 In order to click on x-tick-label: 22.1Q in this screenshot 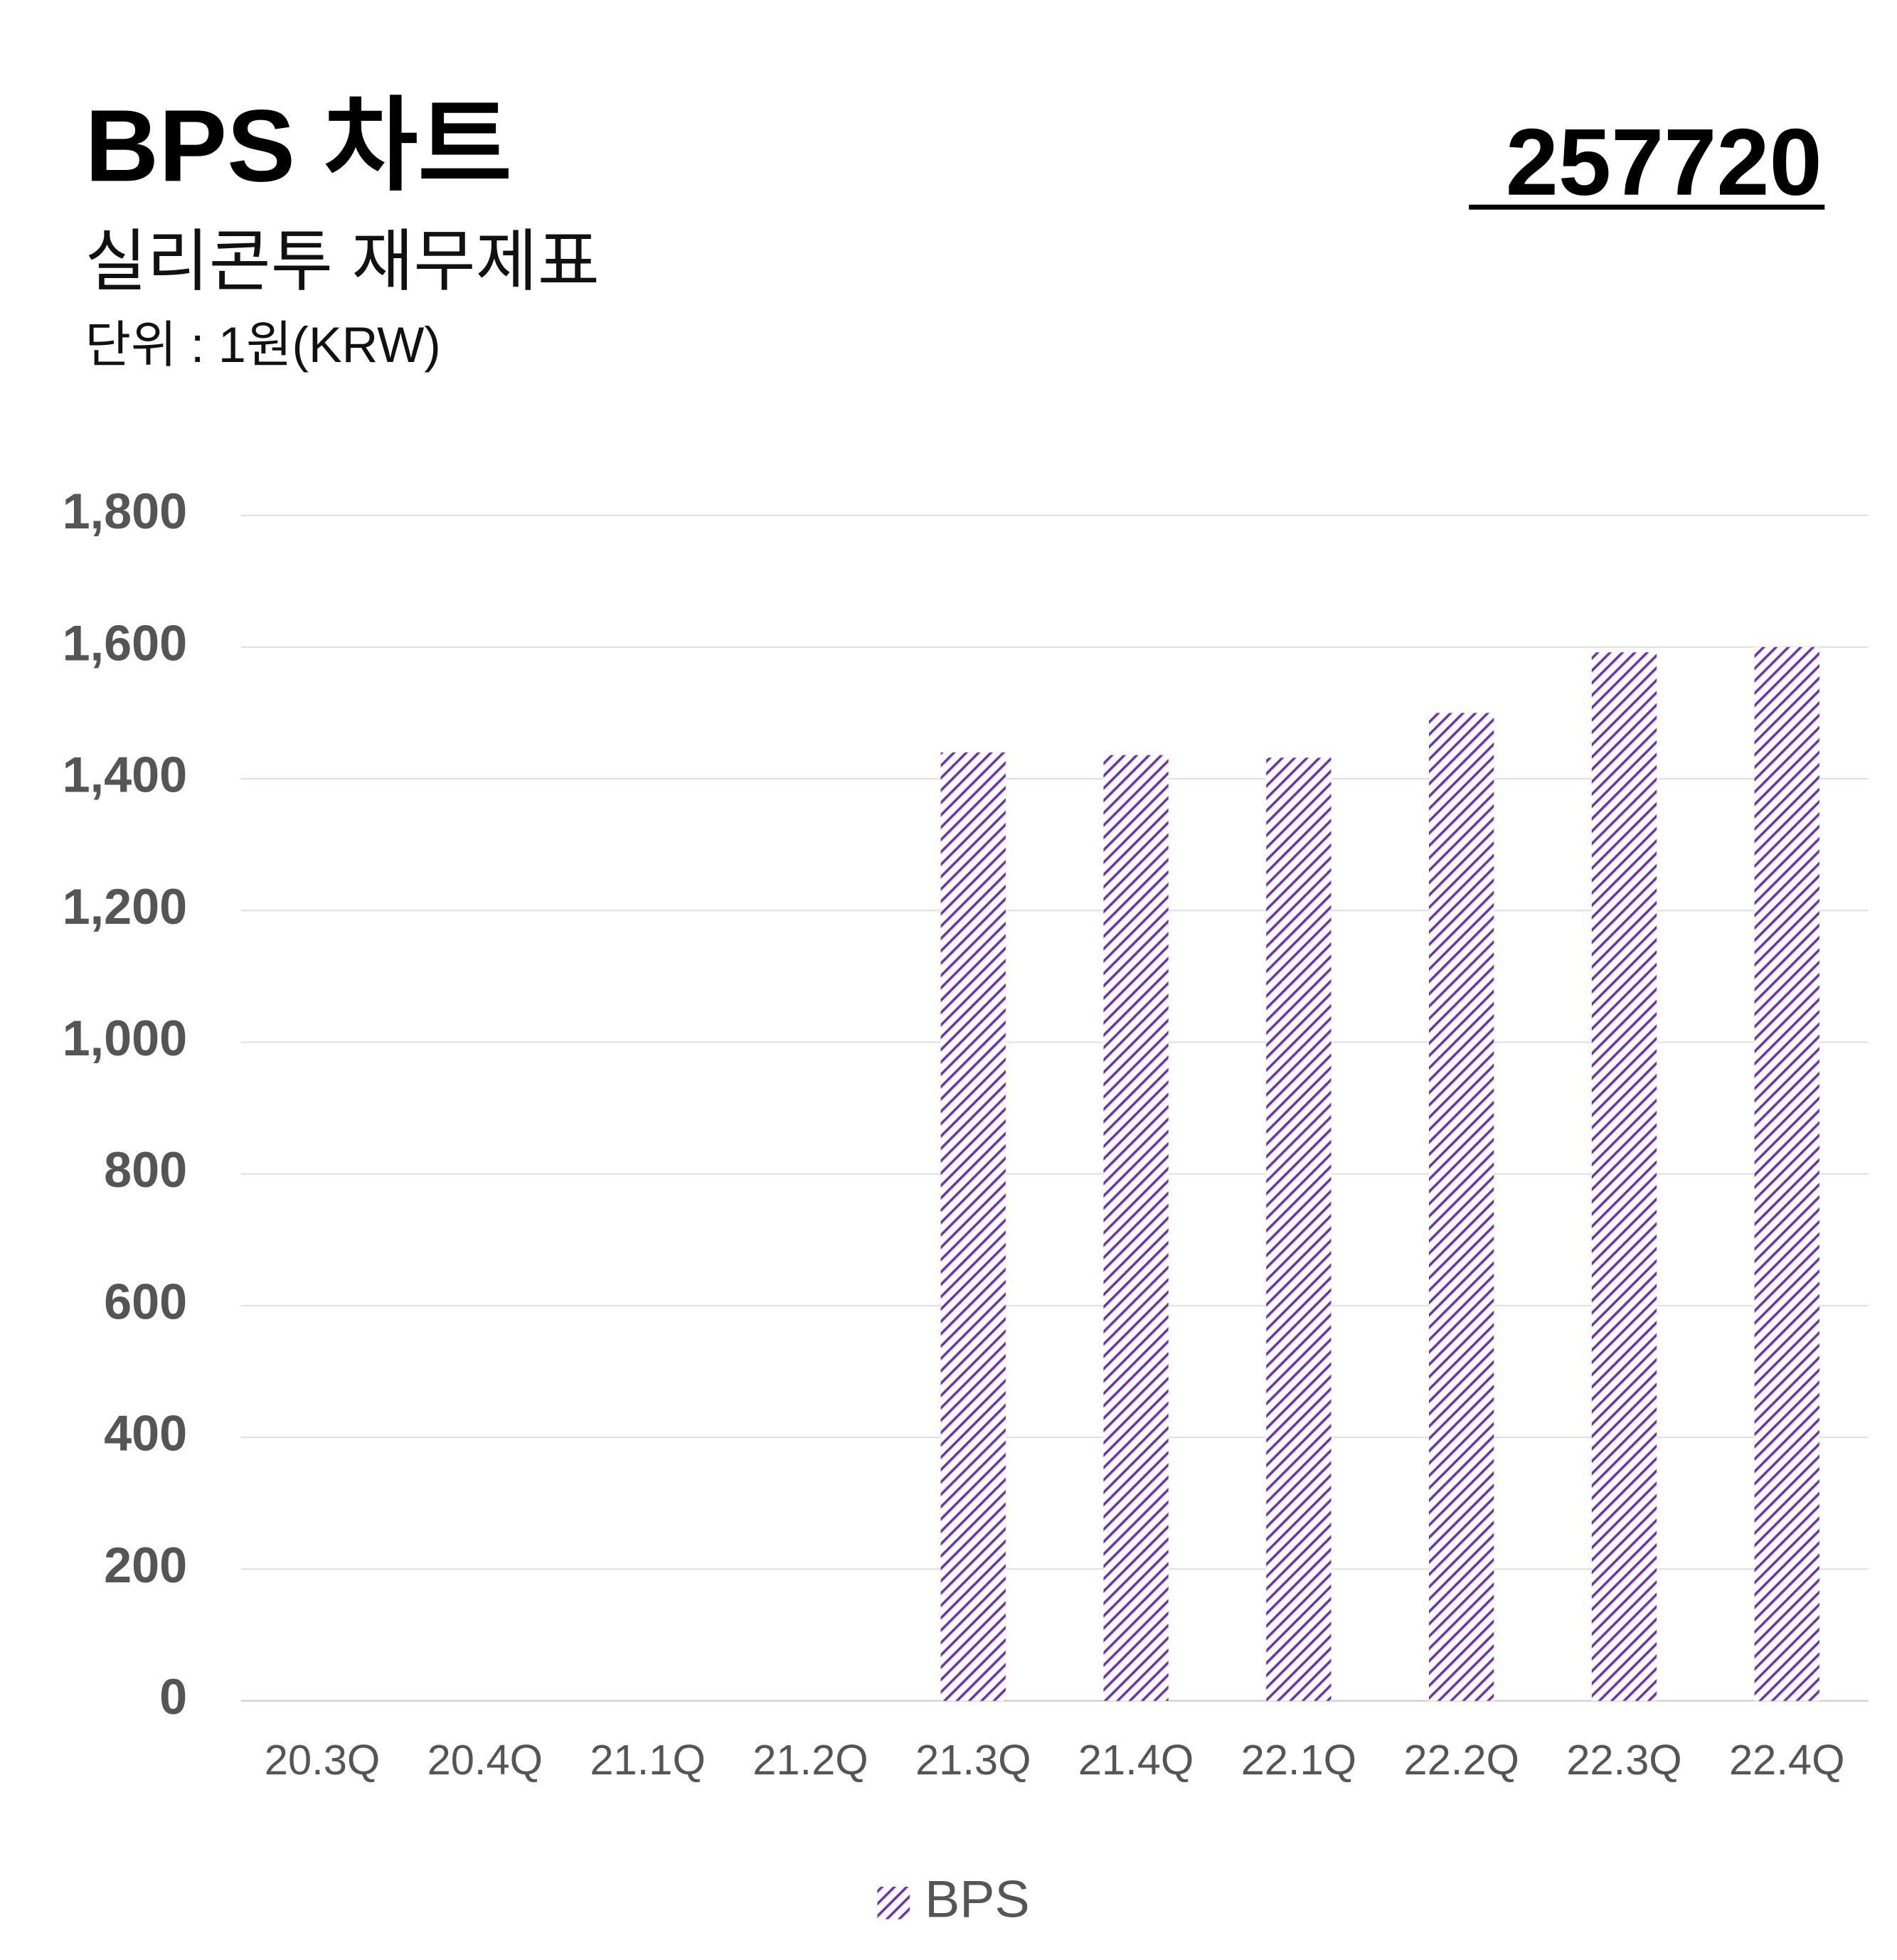, I will do `click(1299, 1760)`.